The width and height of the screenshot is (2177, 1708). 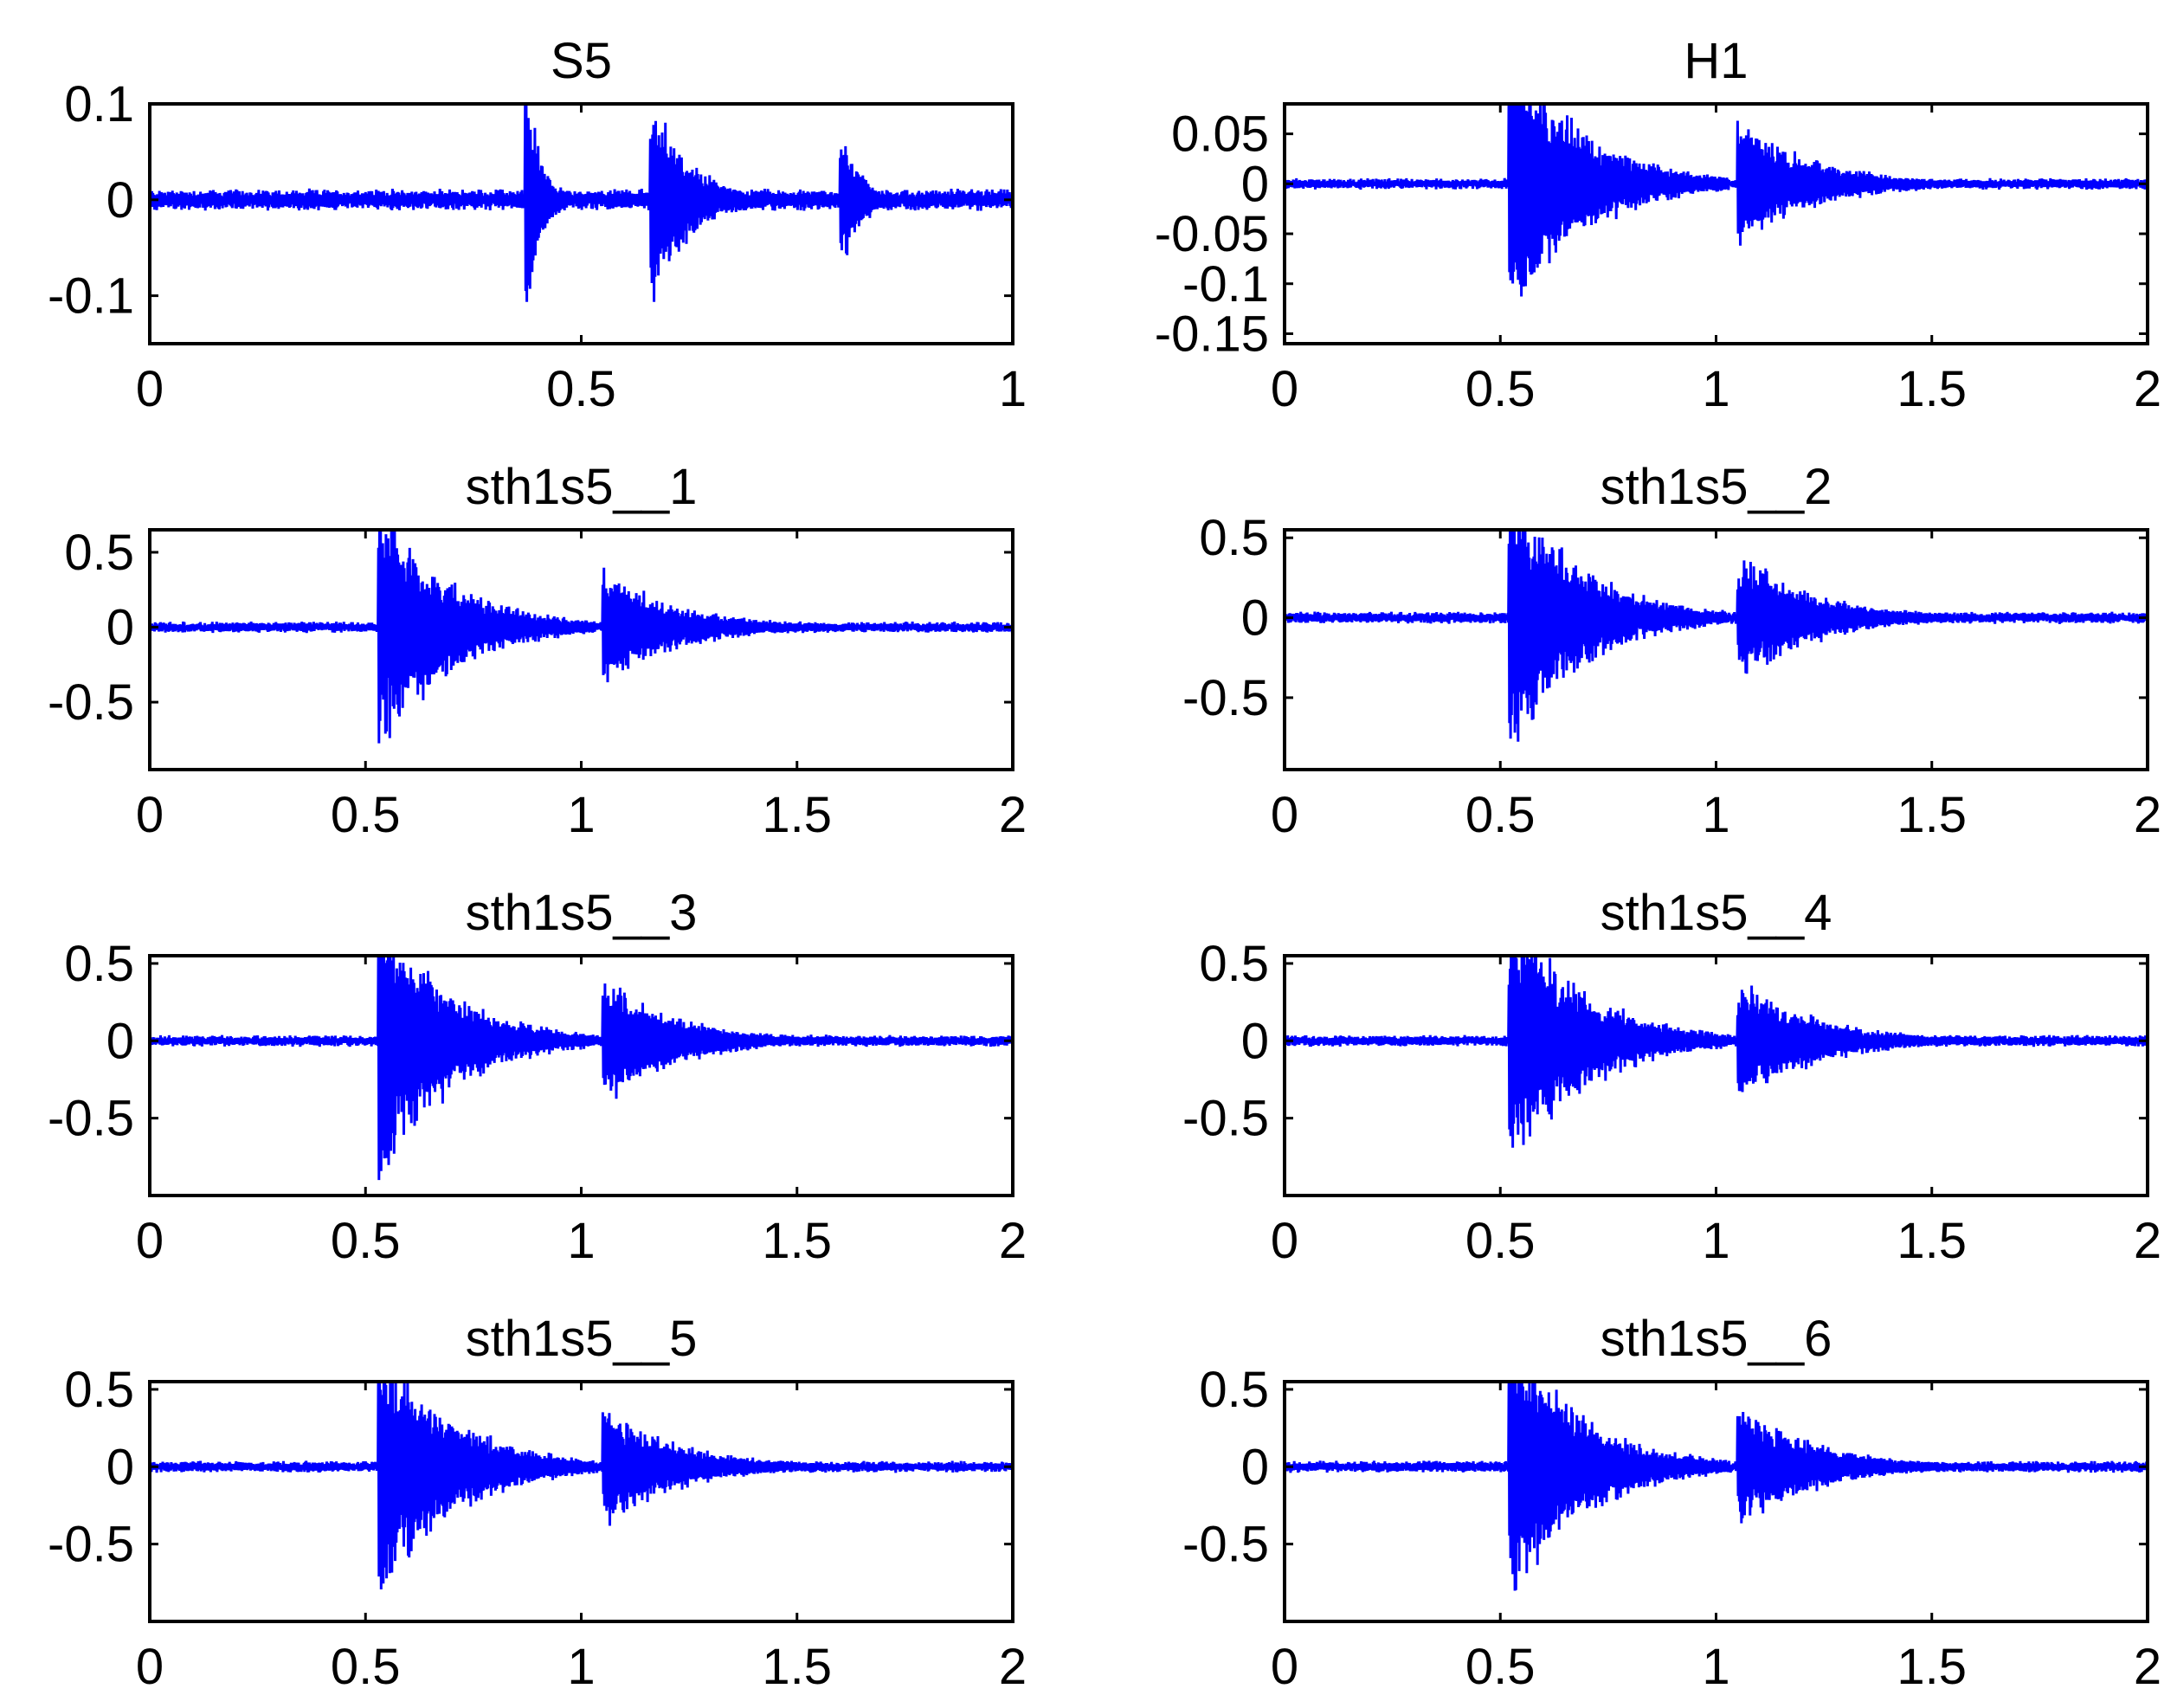 What do you see at coordinates (1716, 487) in the screenshot?
I see `subplot-title: sth1s5__2` at bounding box center [1716, 487].